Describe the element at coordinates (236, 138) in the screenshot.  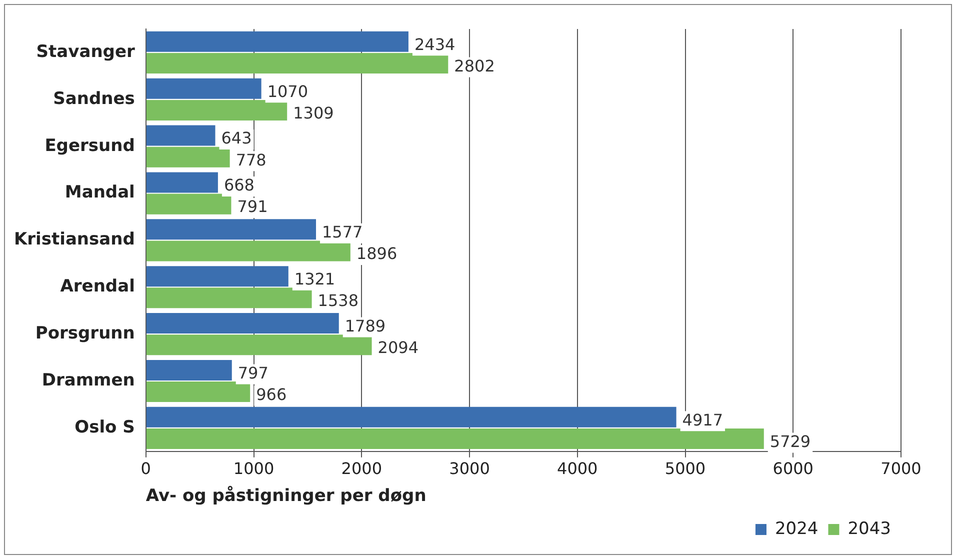
I see `data-label: 643` at that location.